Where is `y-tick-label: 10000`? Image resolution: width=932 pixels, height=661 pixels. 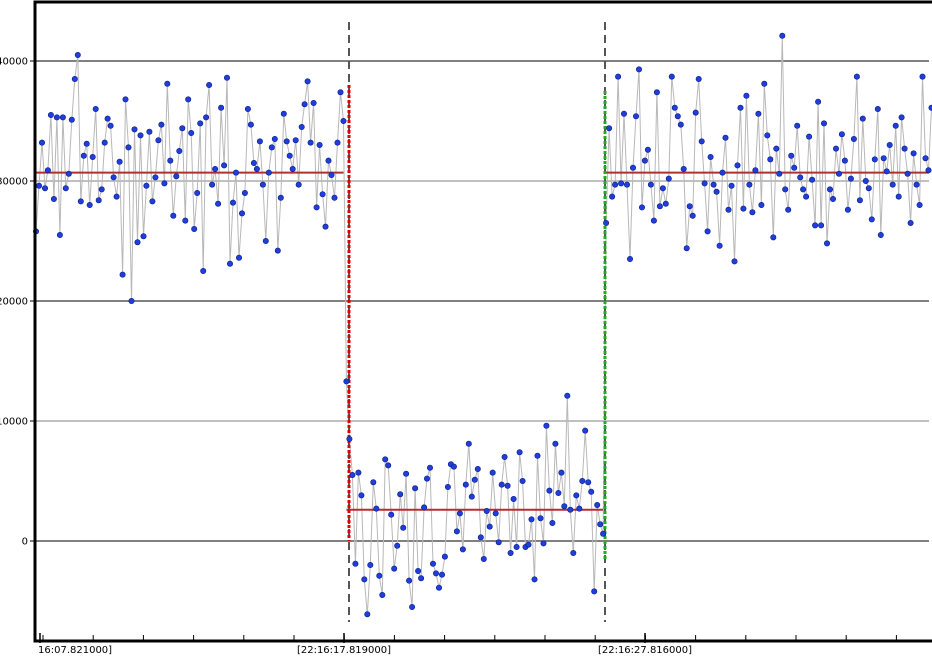
y-tick-label: 10000 is located at coordinates (14, 422).